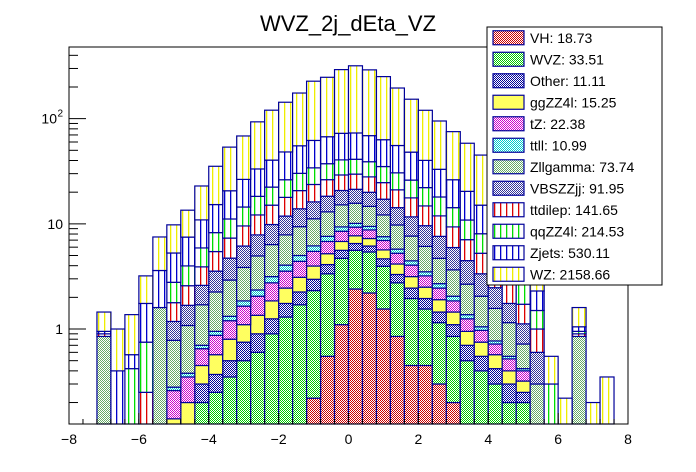 This screenshot has width=696, height=472. What do you see at coordinates (558, 188) in the screenshot?
I see `legend-entry-vbszzjj: VBSZZjj: 91.95` at bounding box center [558, 188].